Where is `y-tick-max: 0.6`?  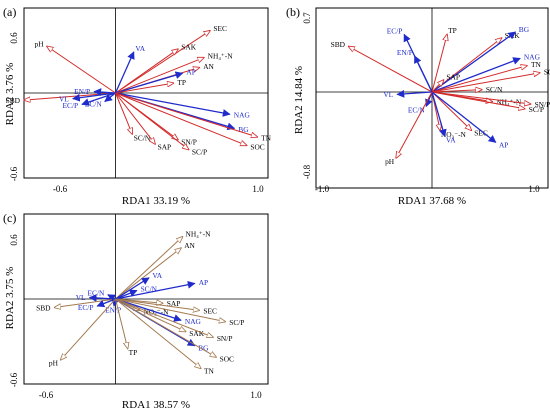 y-tick-max: 0.6 is located at coordinates (14, 240).